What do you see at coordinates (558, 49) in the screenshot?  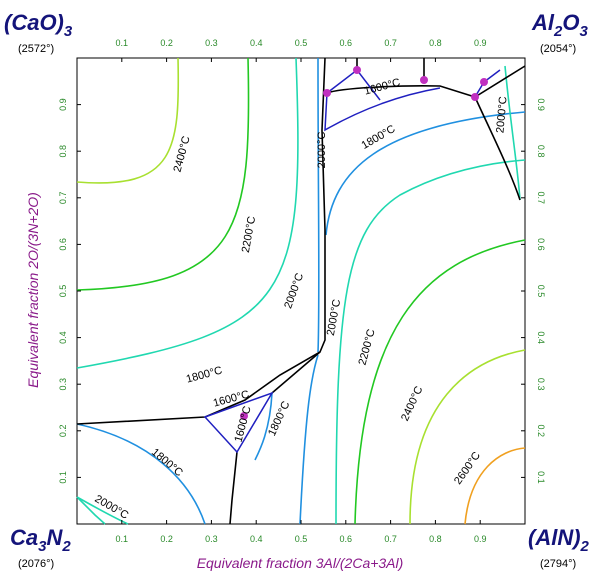 I see `corner-temp: (2054°)` at bounding box center [558, 49].